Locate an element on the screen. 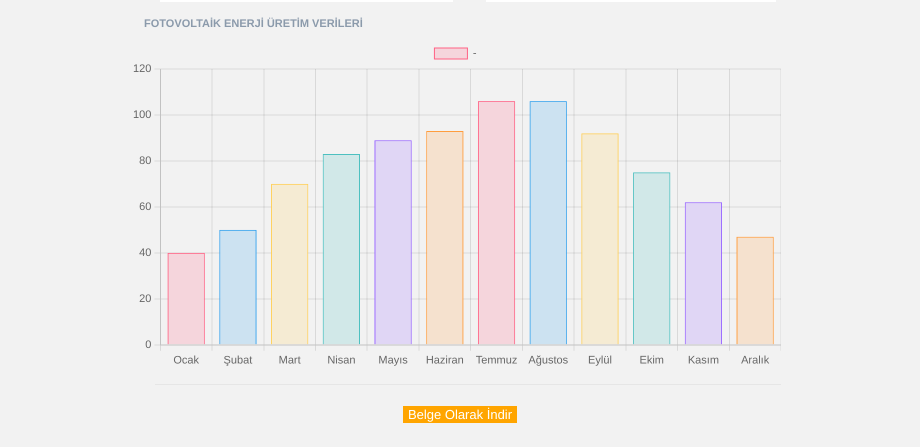 The height and width of the screenshot is (447, 920). x-tick-label: Ocak is located at coordinates (186, 360).